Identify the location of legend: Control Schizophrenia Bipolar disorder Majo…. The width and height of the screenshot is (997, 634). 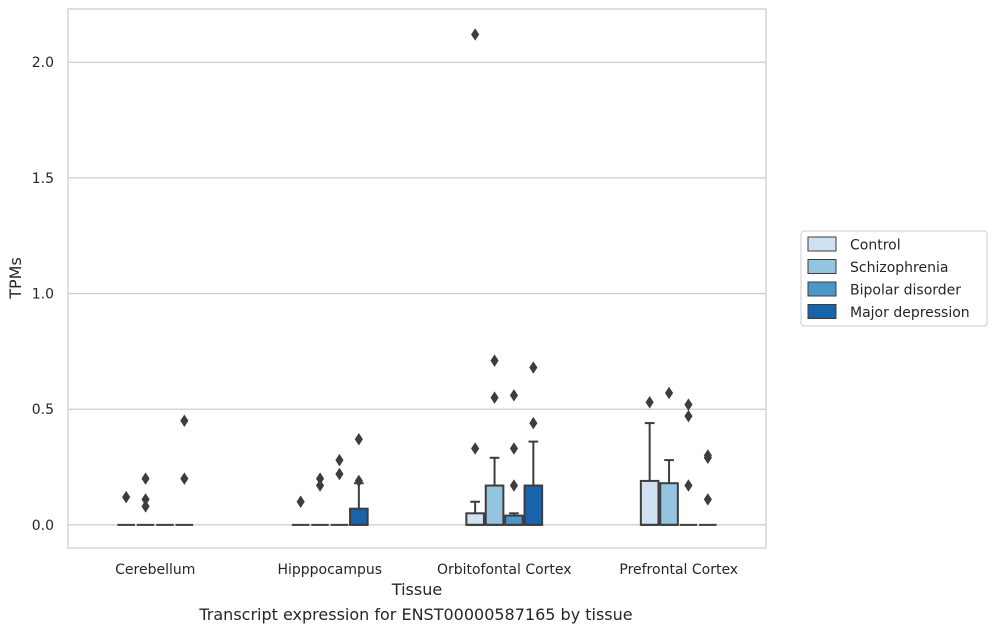
(894, 278).